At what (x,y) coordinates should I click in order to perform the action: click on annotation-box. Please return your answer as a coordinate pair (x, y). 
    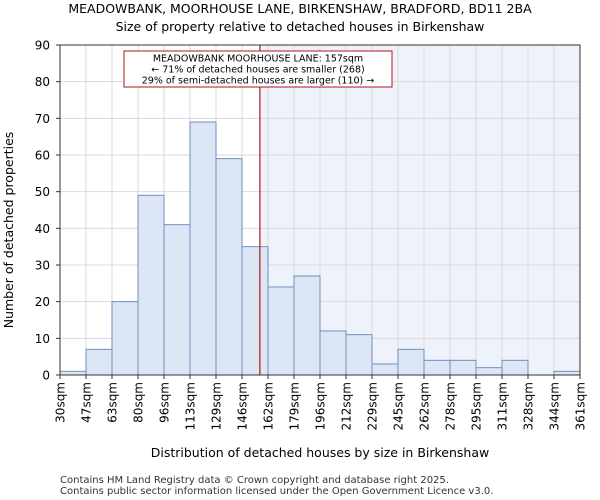
    Looking at the image, I should click on (258, 69).